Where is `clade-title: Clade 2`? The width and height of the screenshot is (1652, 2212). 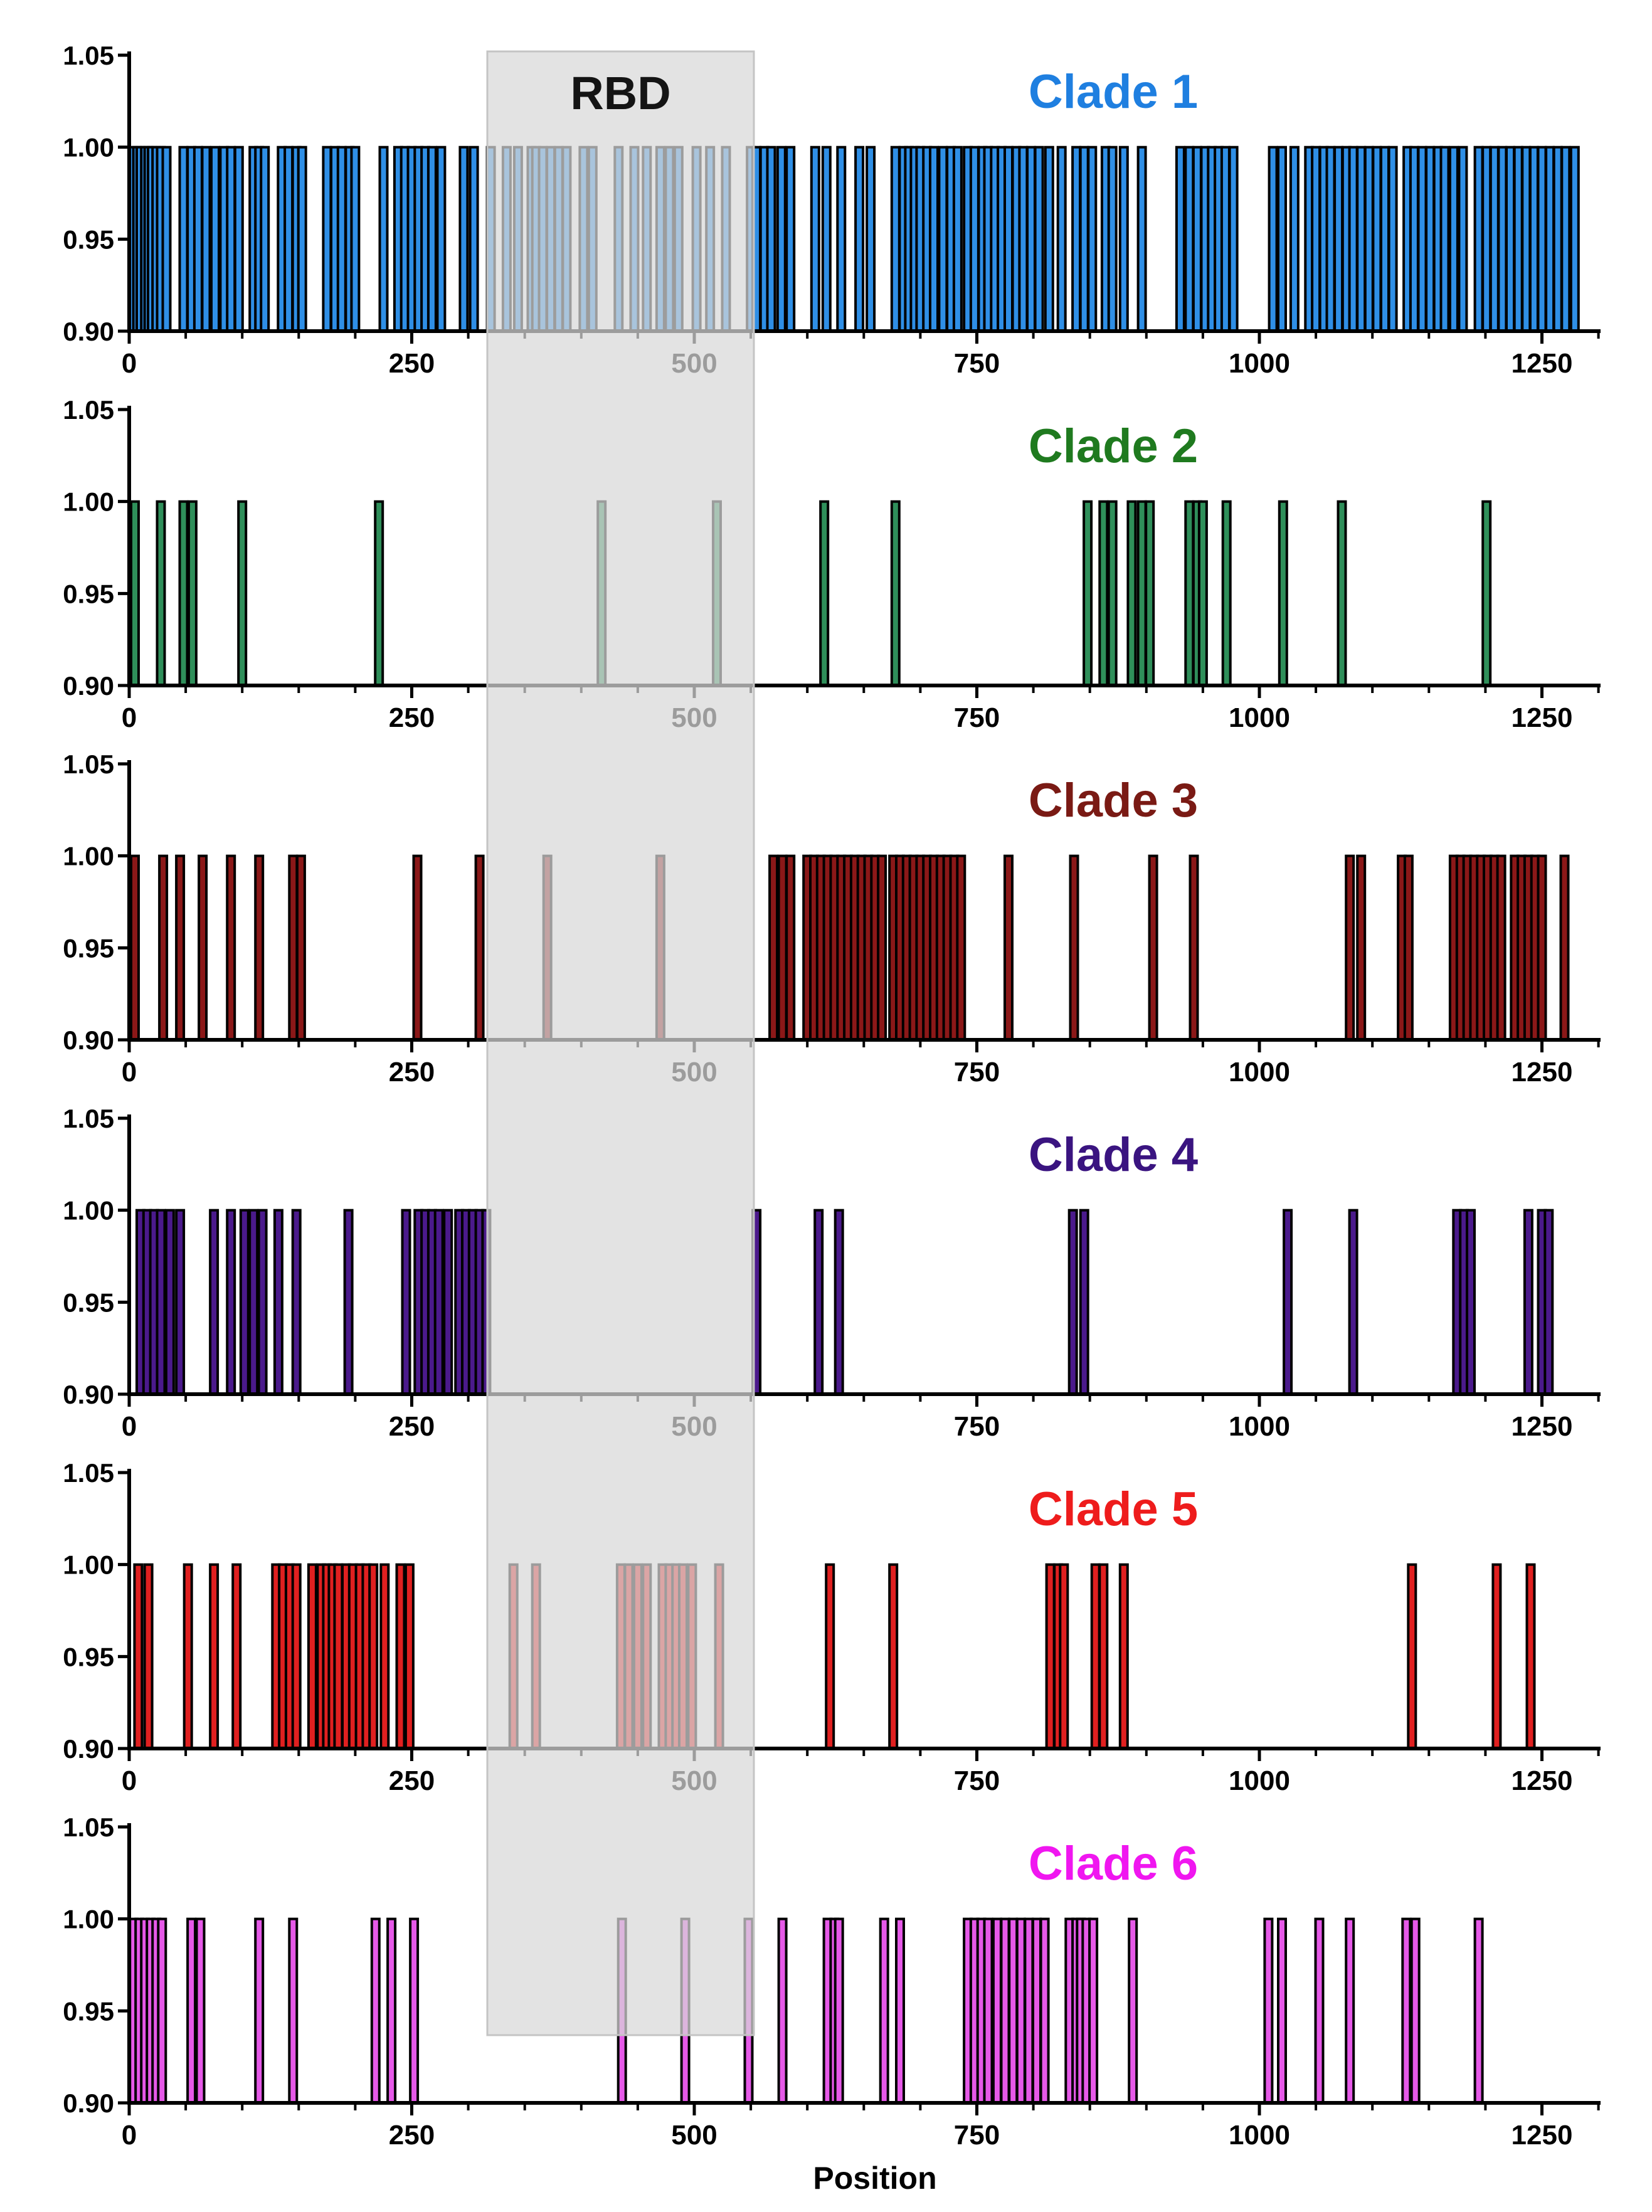 clade-title: Clade 2 is located at coordinates (1113, 446).